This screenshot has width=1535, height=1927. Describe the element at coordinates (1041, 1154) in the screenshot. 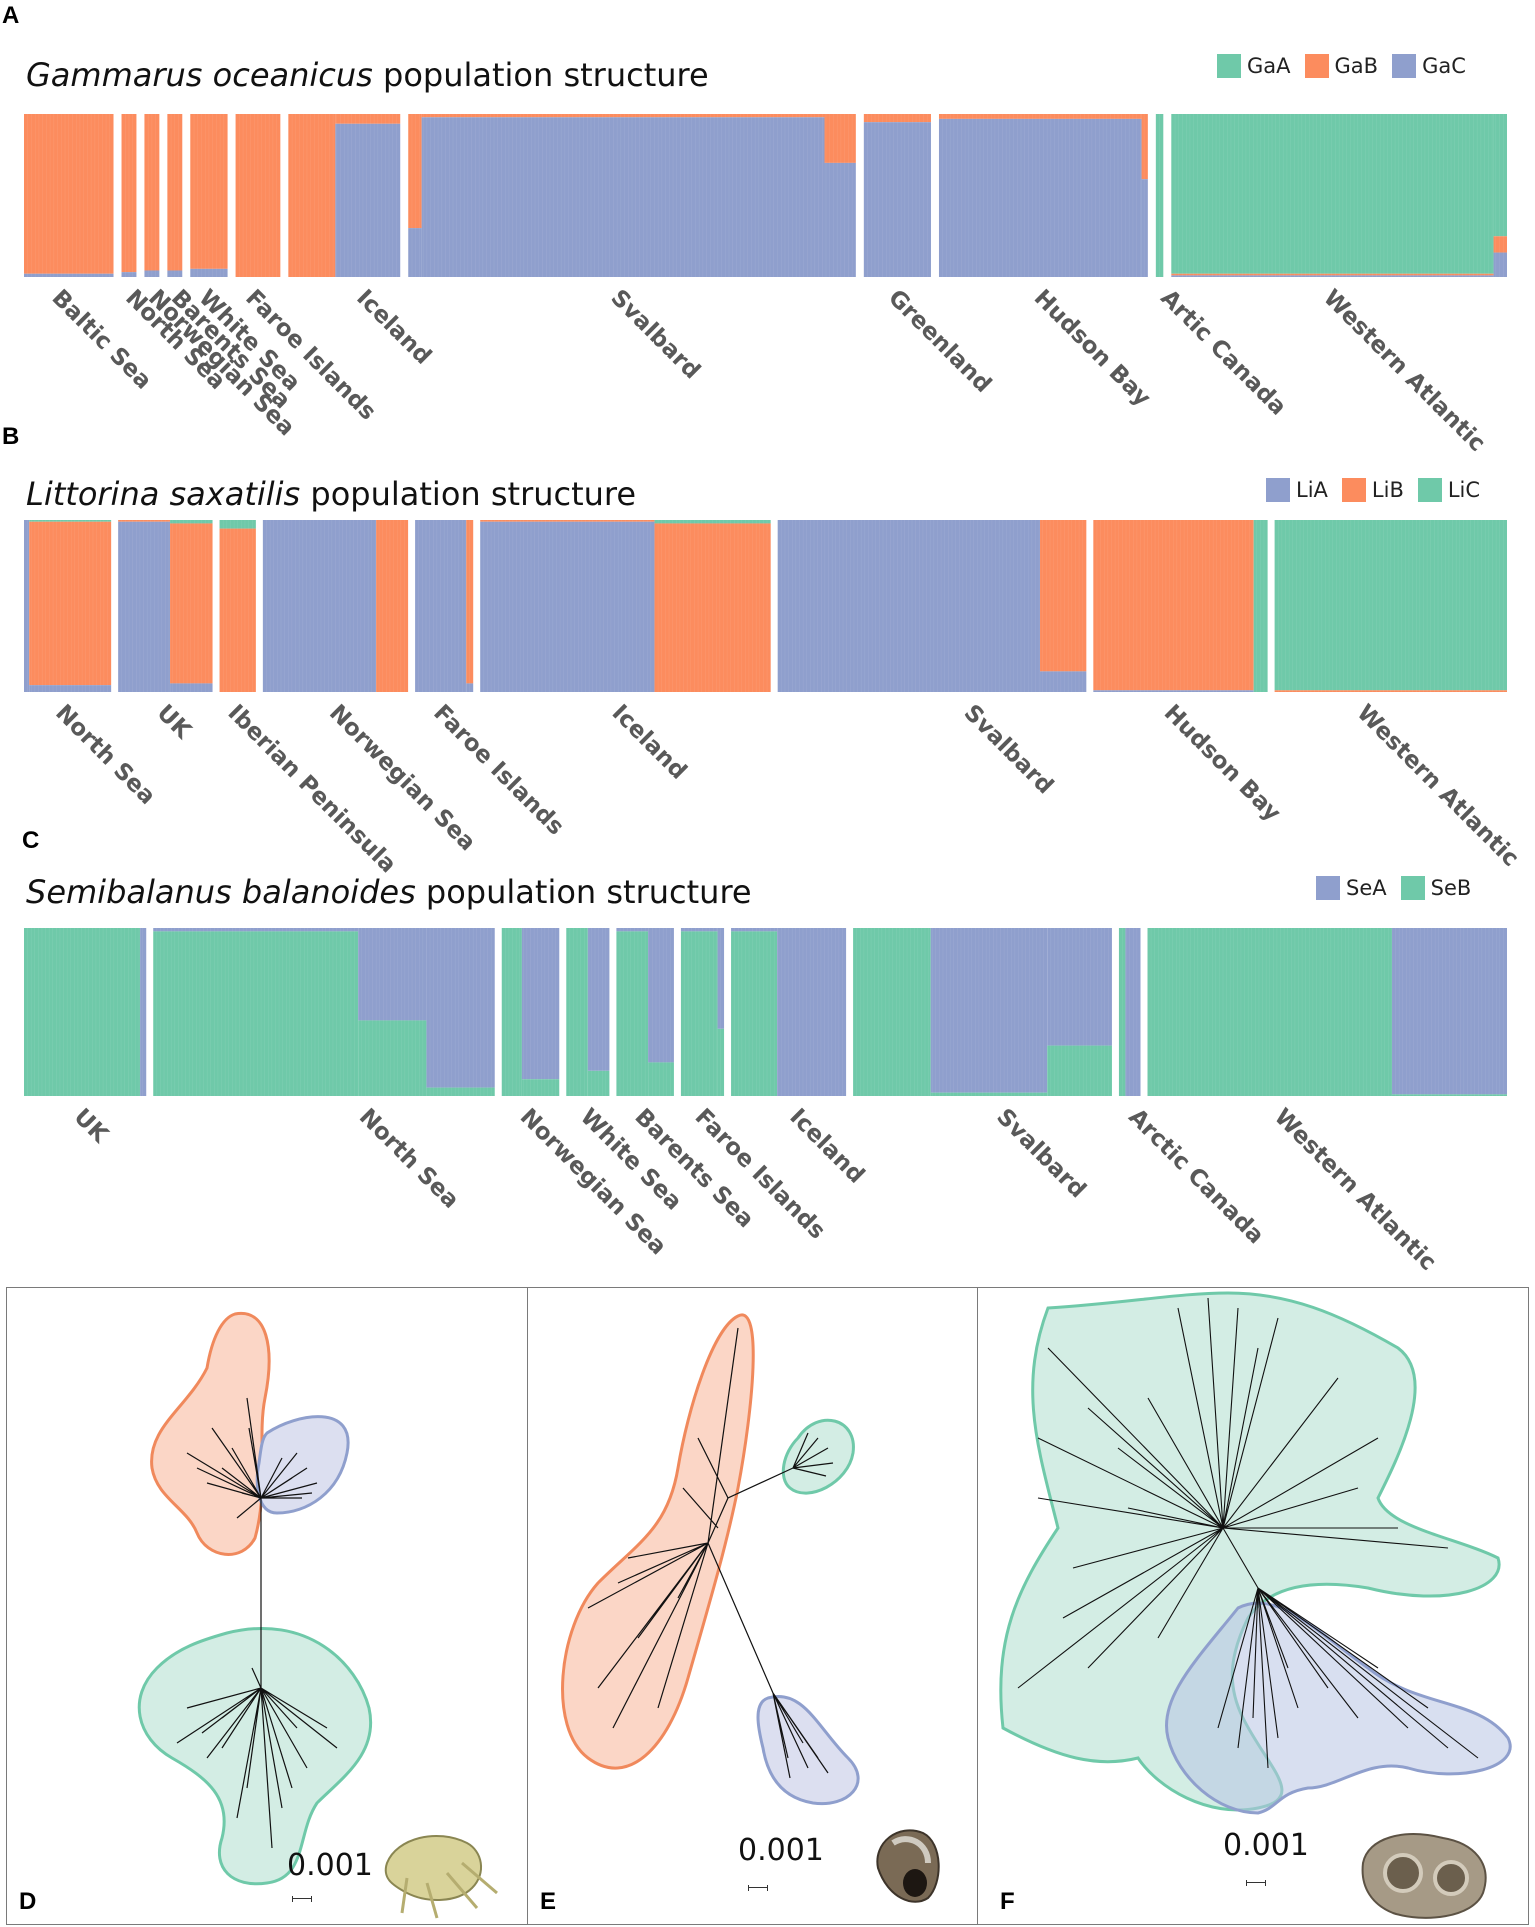

I see `population-label: Svalbard` at that location.